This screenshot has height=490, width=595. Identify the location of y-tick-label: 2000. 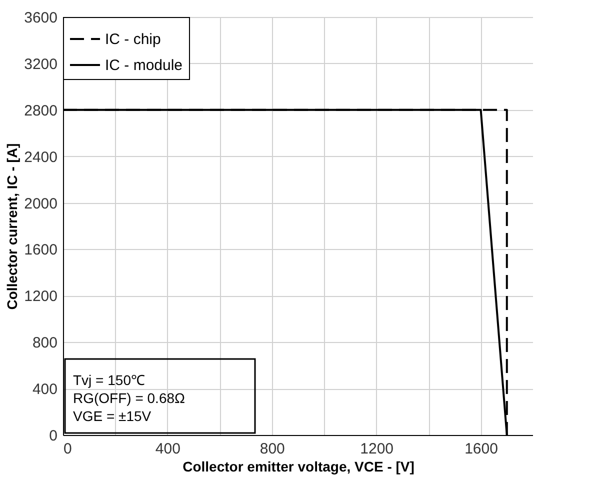
(41, 203).